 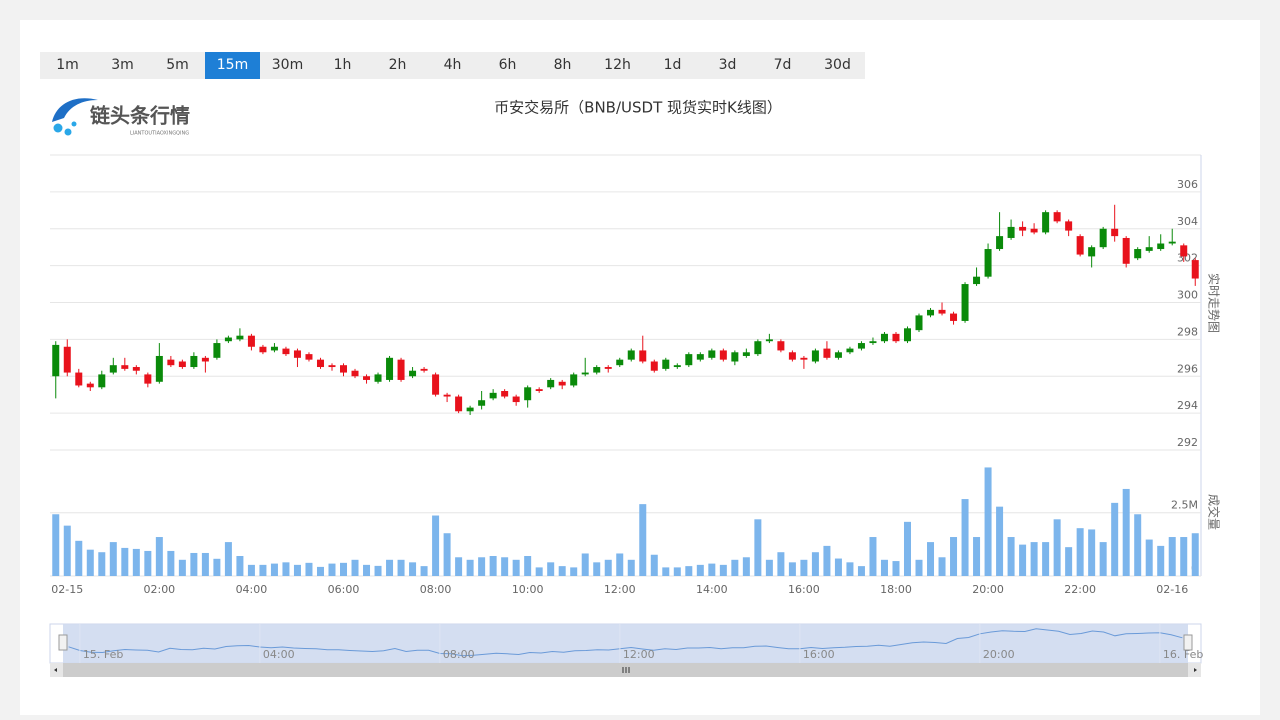 What do you see at coordinates (1172, 589) in the screenshot?
I see `x-tick-label: 02-16` at bounding box center [1172, 589].